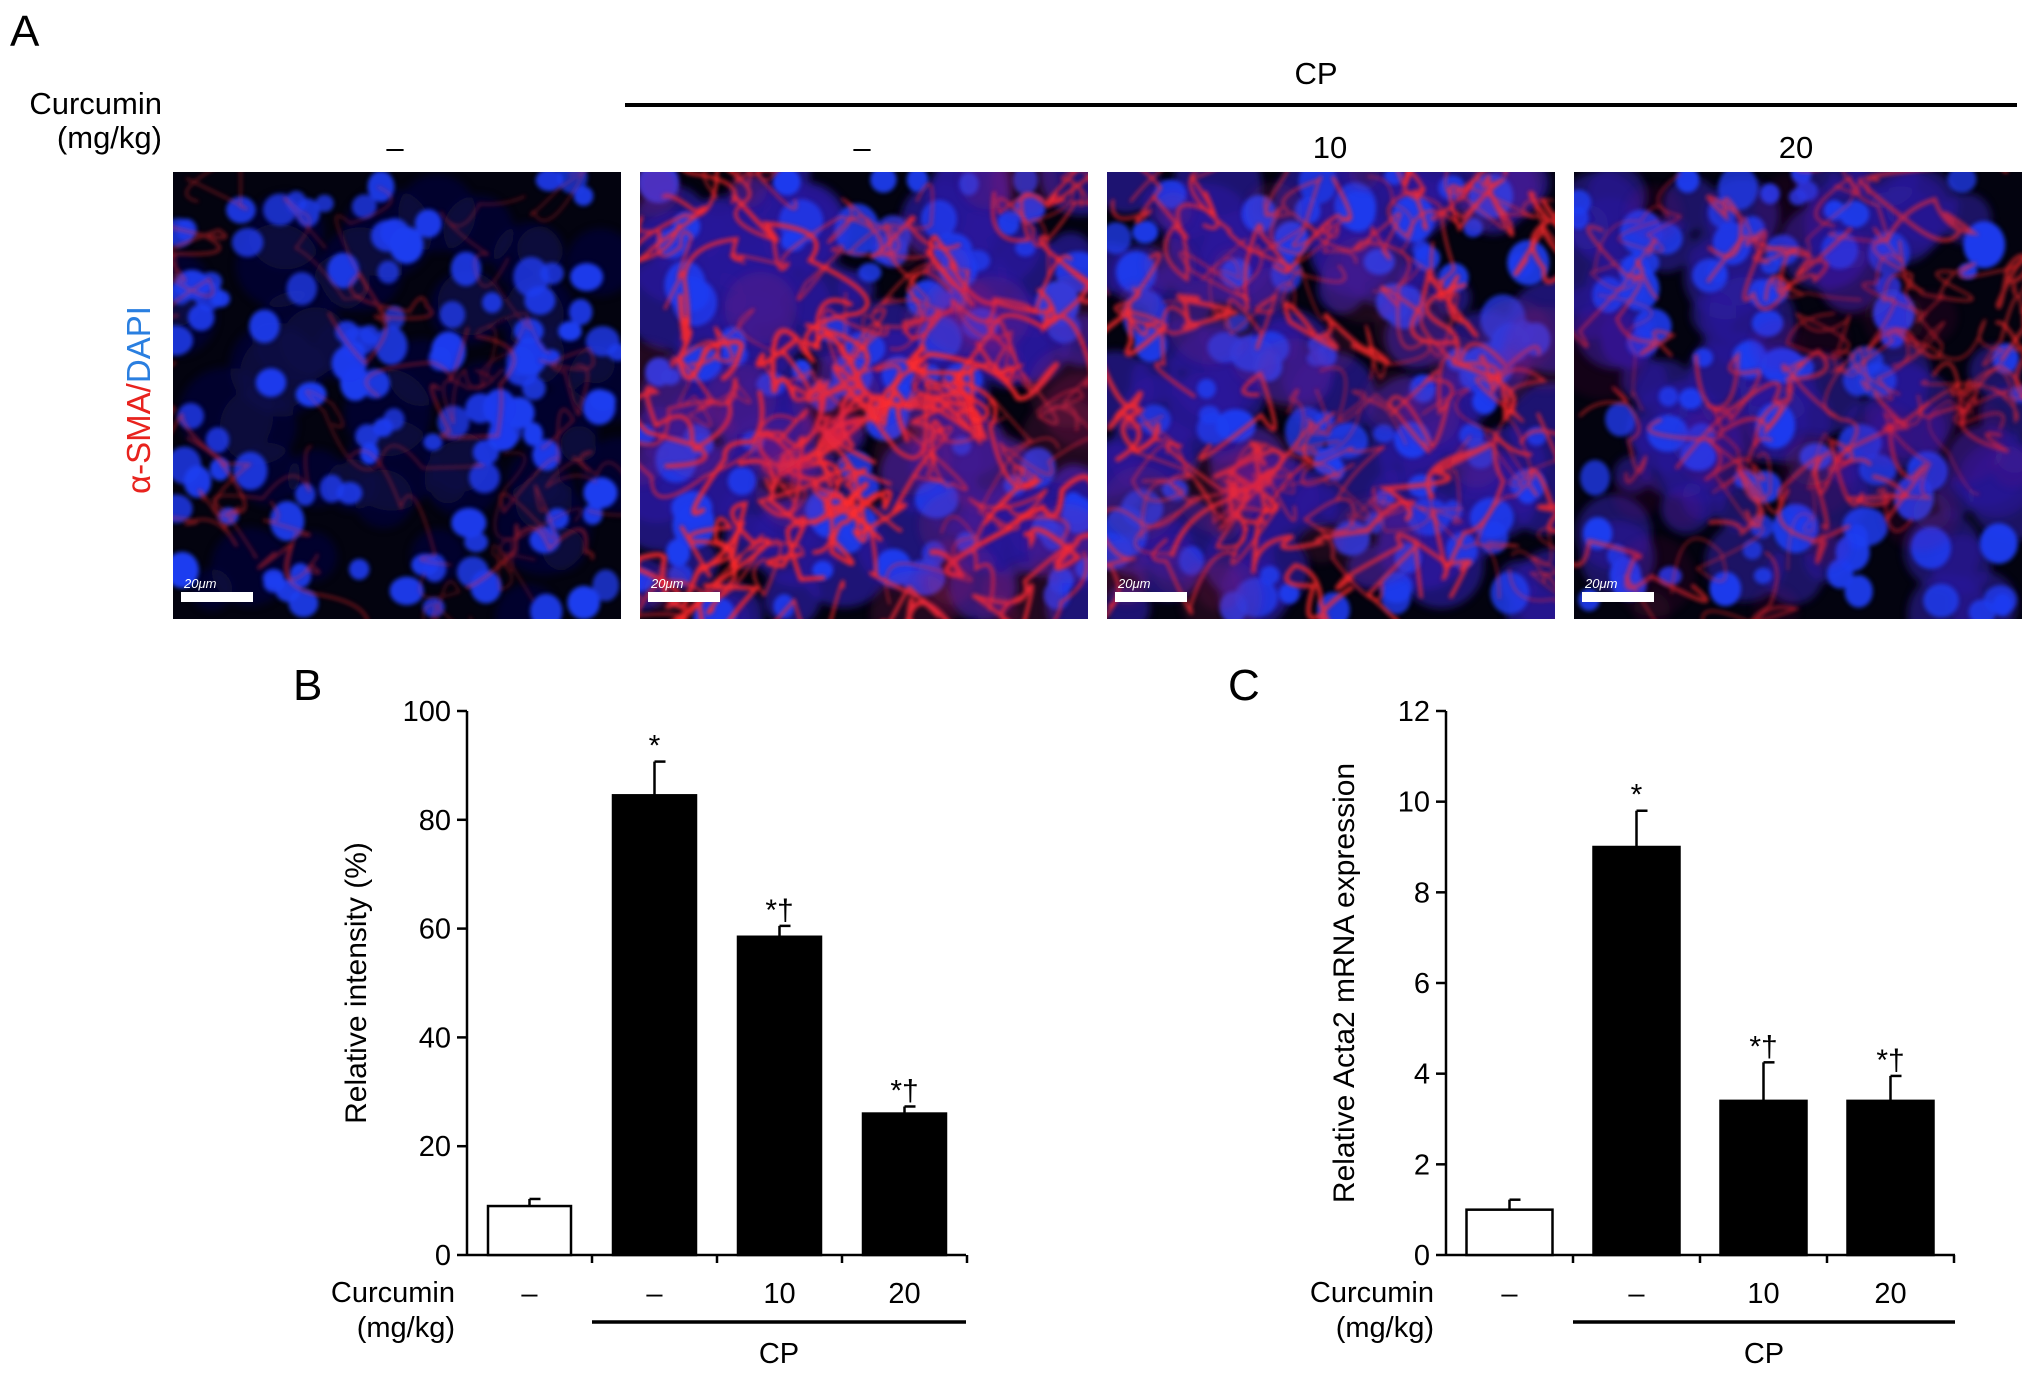 The height and width of the screenshot is (1383, 2032). What do you see at coordinates (138, 443) in the screenshot?
I see `stain-label-alpha-sma: α-SMA` at bounding box center [138, 443].